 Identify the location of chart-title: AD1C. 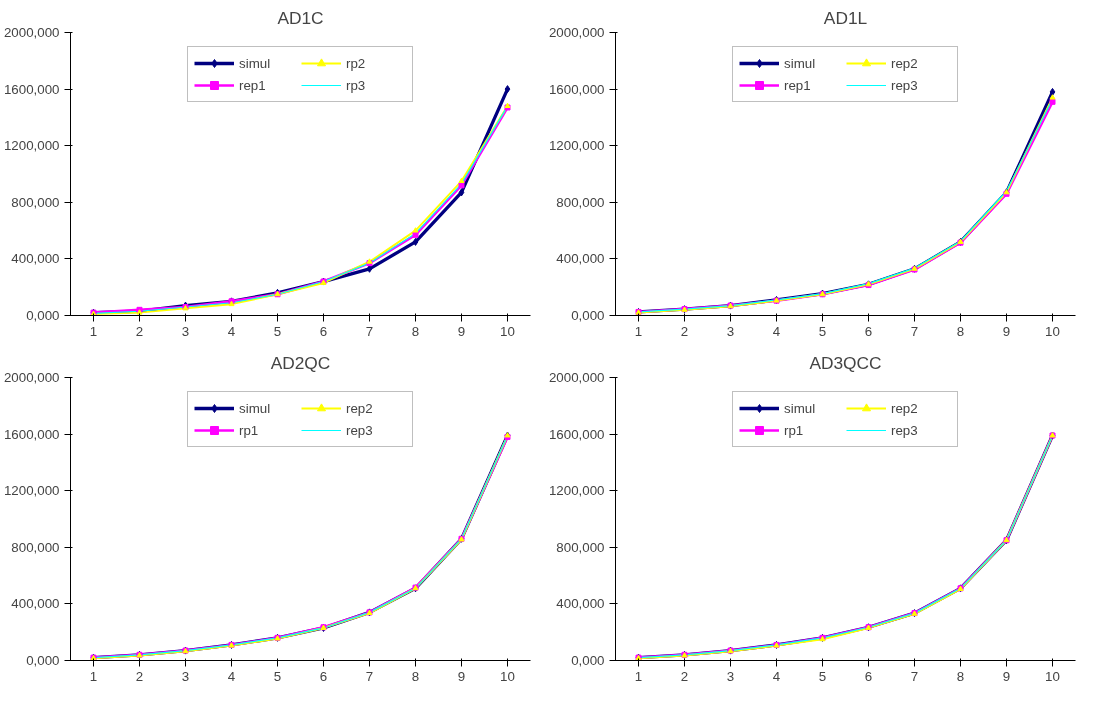
(300, 17).